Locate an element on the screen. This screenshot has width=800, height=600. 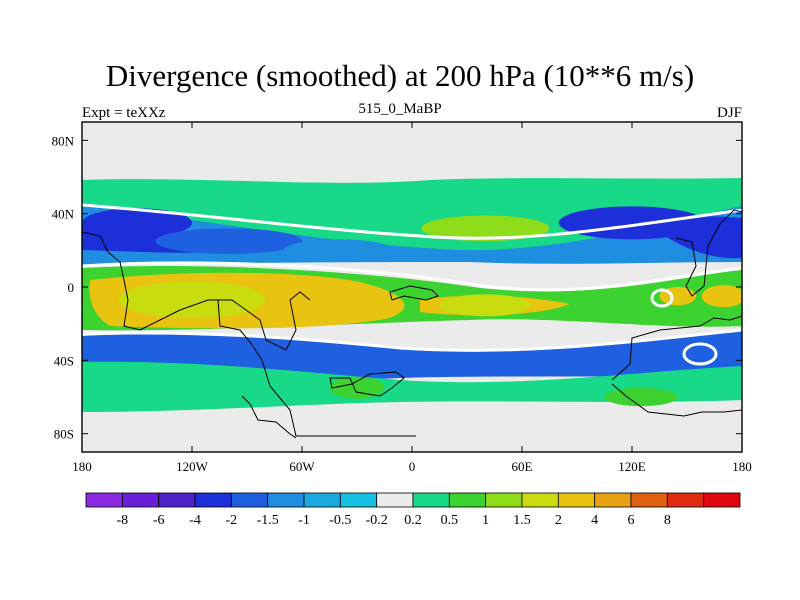
x-tick-label-1: 120W is located at coordinates (192, 466).